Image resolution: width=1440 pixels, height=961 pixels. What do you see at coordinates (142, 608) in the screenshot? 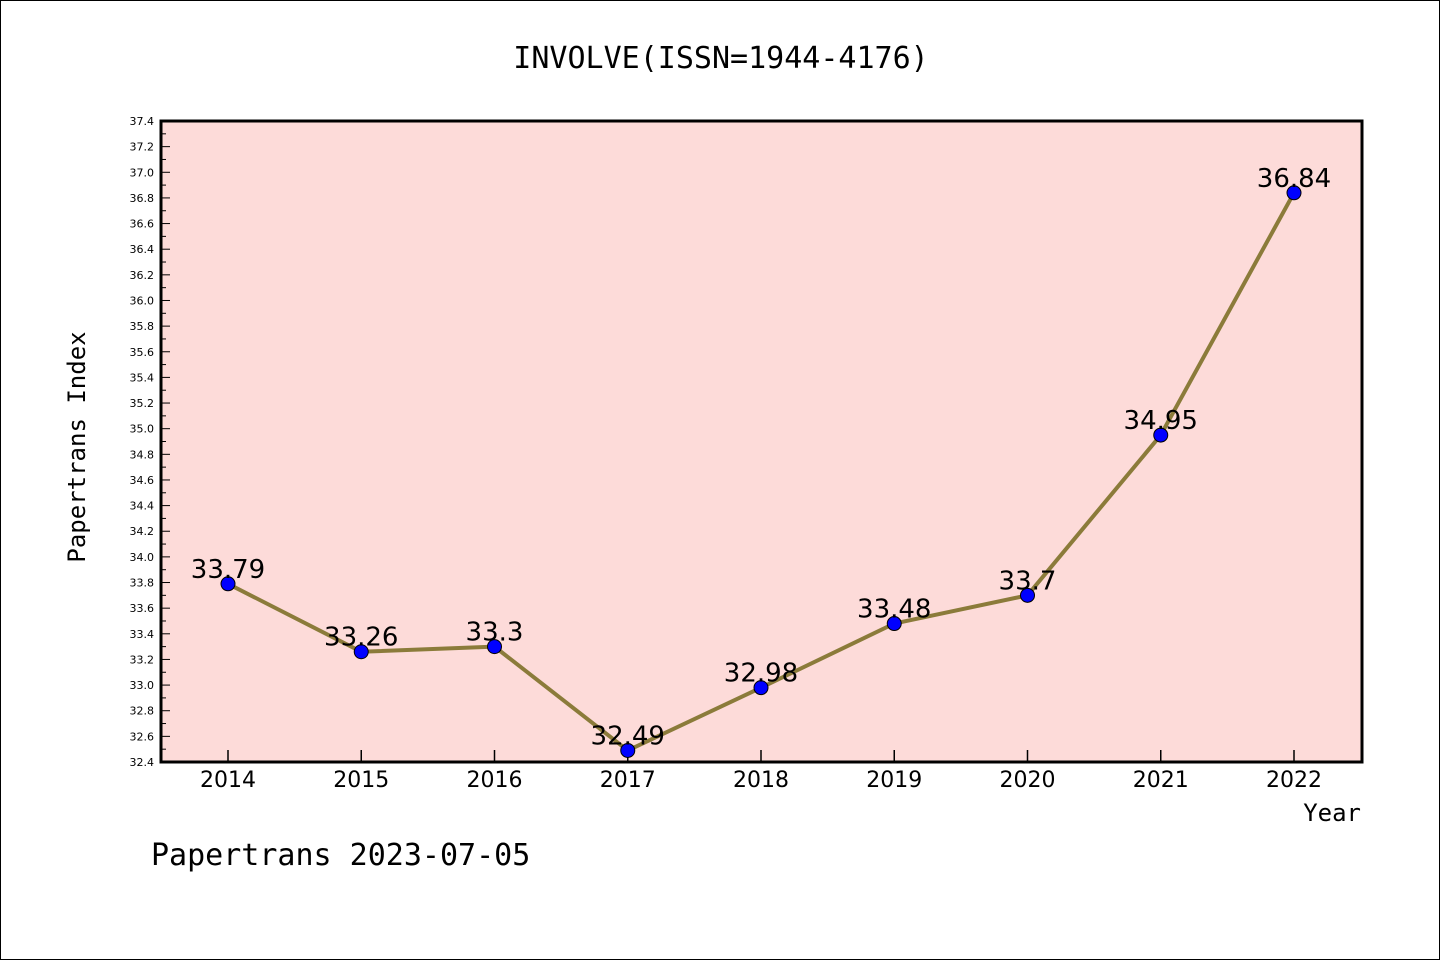
I see `y-tick-label: 33.6` at bounding box center [142, 608].